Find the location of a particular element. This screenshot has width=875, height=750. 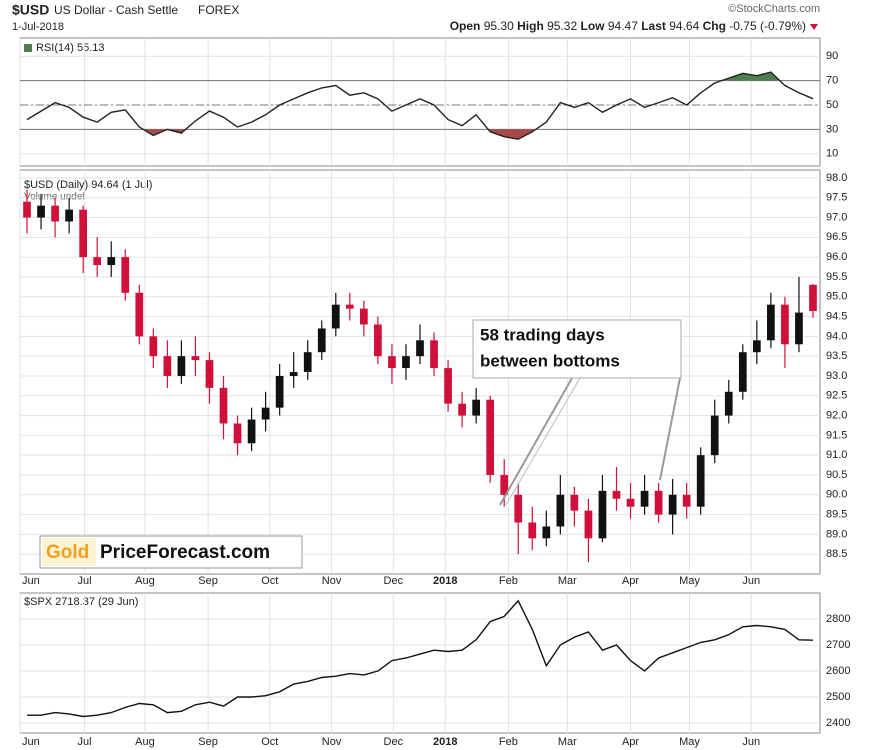

y-tick-label: 89.5 is located at coordinates (836, 514).